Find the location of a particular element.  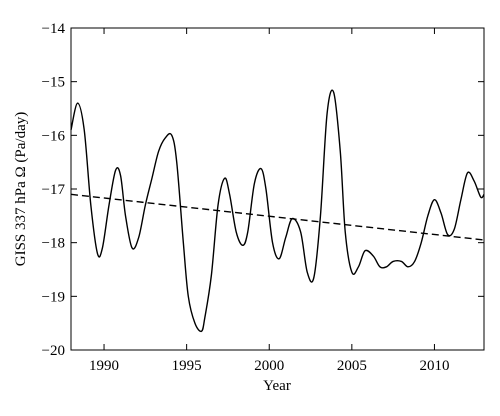

y-tick-label: −20 is located at coordinates (53, 351).